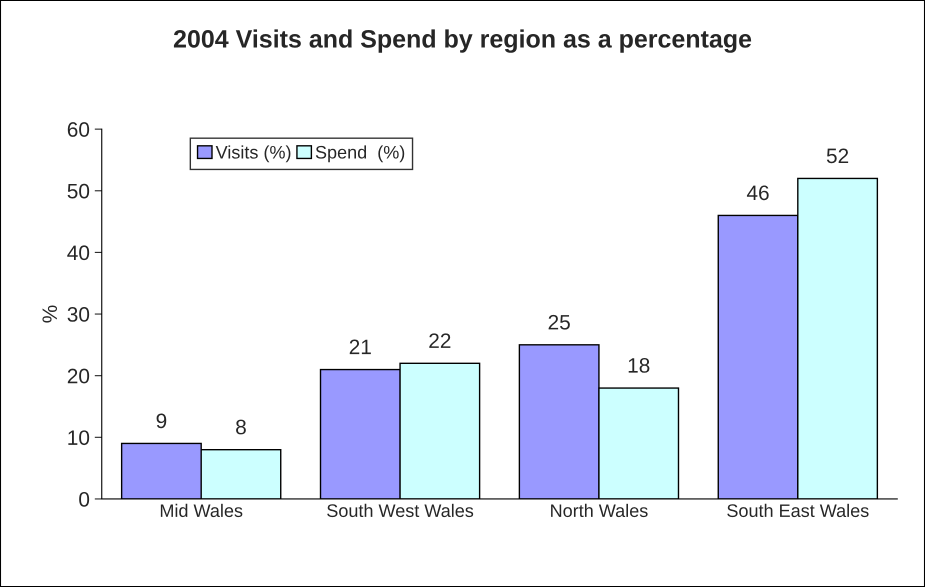 The image size is (925, 587). Describe the element at coordinates (161, 420) in the screenshot. I see `data-label: 9` at that location.